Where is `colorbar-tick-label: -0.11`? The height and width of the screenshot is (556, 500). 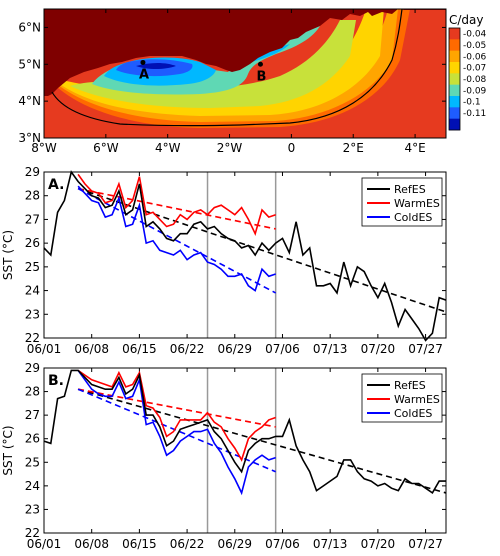 colorbar-tick-label: -0.11 is located at coordinates (474, 114).